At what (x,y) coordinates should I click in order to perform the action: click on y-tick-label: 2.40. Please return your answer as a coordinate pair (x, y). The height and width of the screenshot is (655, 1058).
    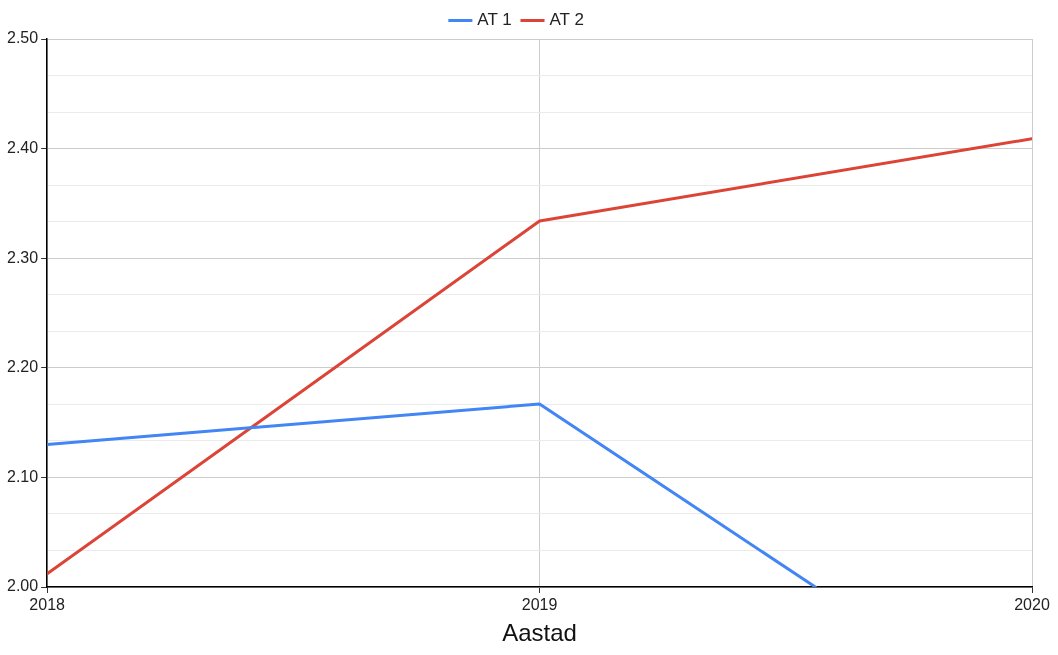
    Looking at the image, I should click on (23, 148).